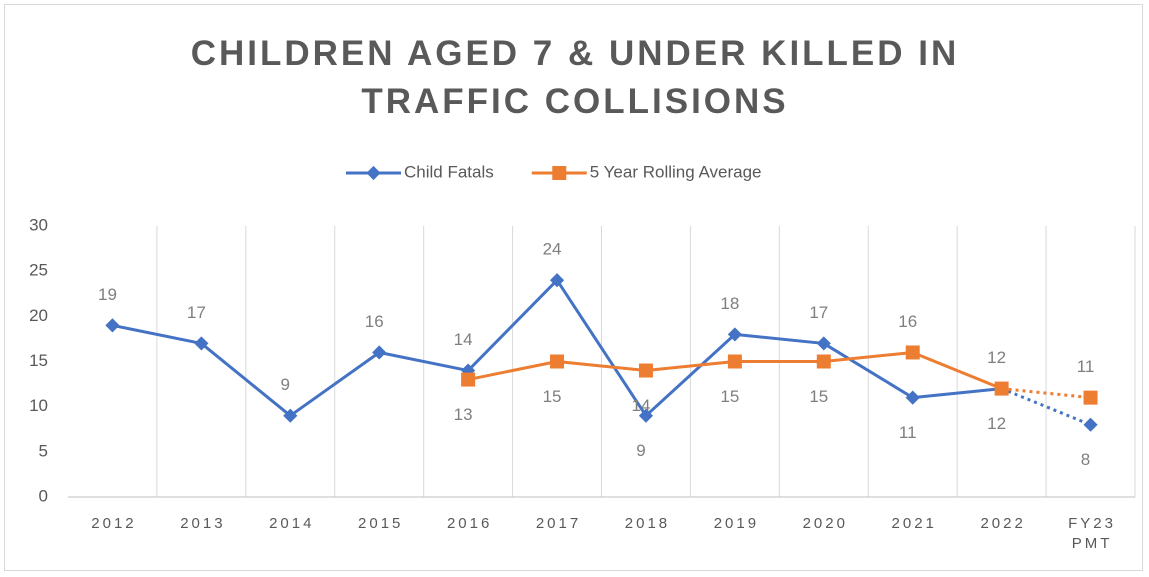 The image size is (1149, 577). What do you see at coordinates (38, 315) in the screenshot?
I see `y-tick-label: 20` at bounding box center [38, 315].